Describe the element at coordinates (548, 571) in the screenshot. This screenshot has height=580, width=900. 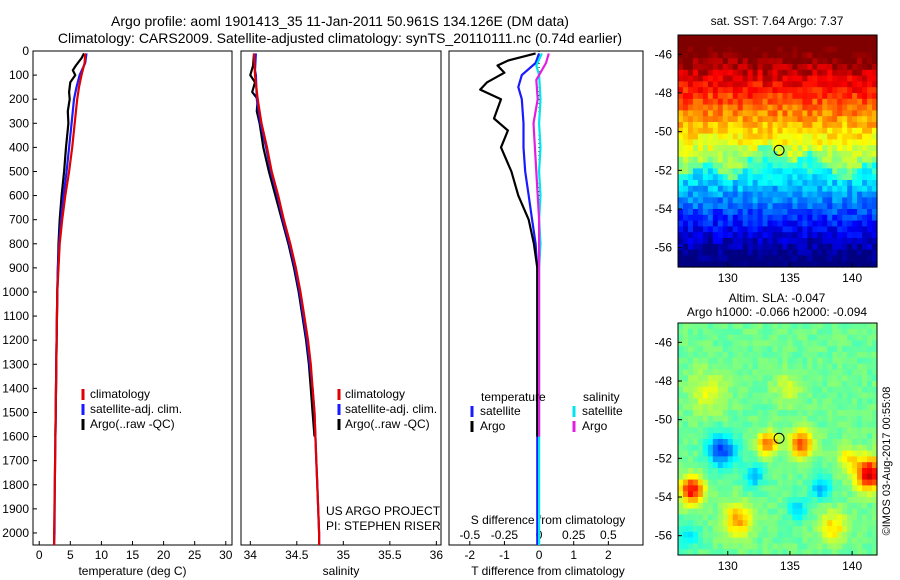
I see `temp-difference-axis-label: T difference from climatology` at that location.